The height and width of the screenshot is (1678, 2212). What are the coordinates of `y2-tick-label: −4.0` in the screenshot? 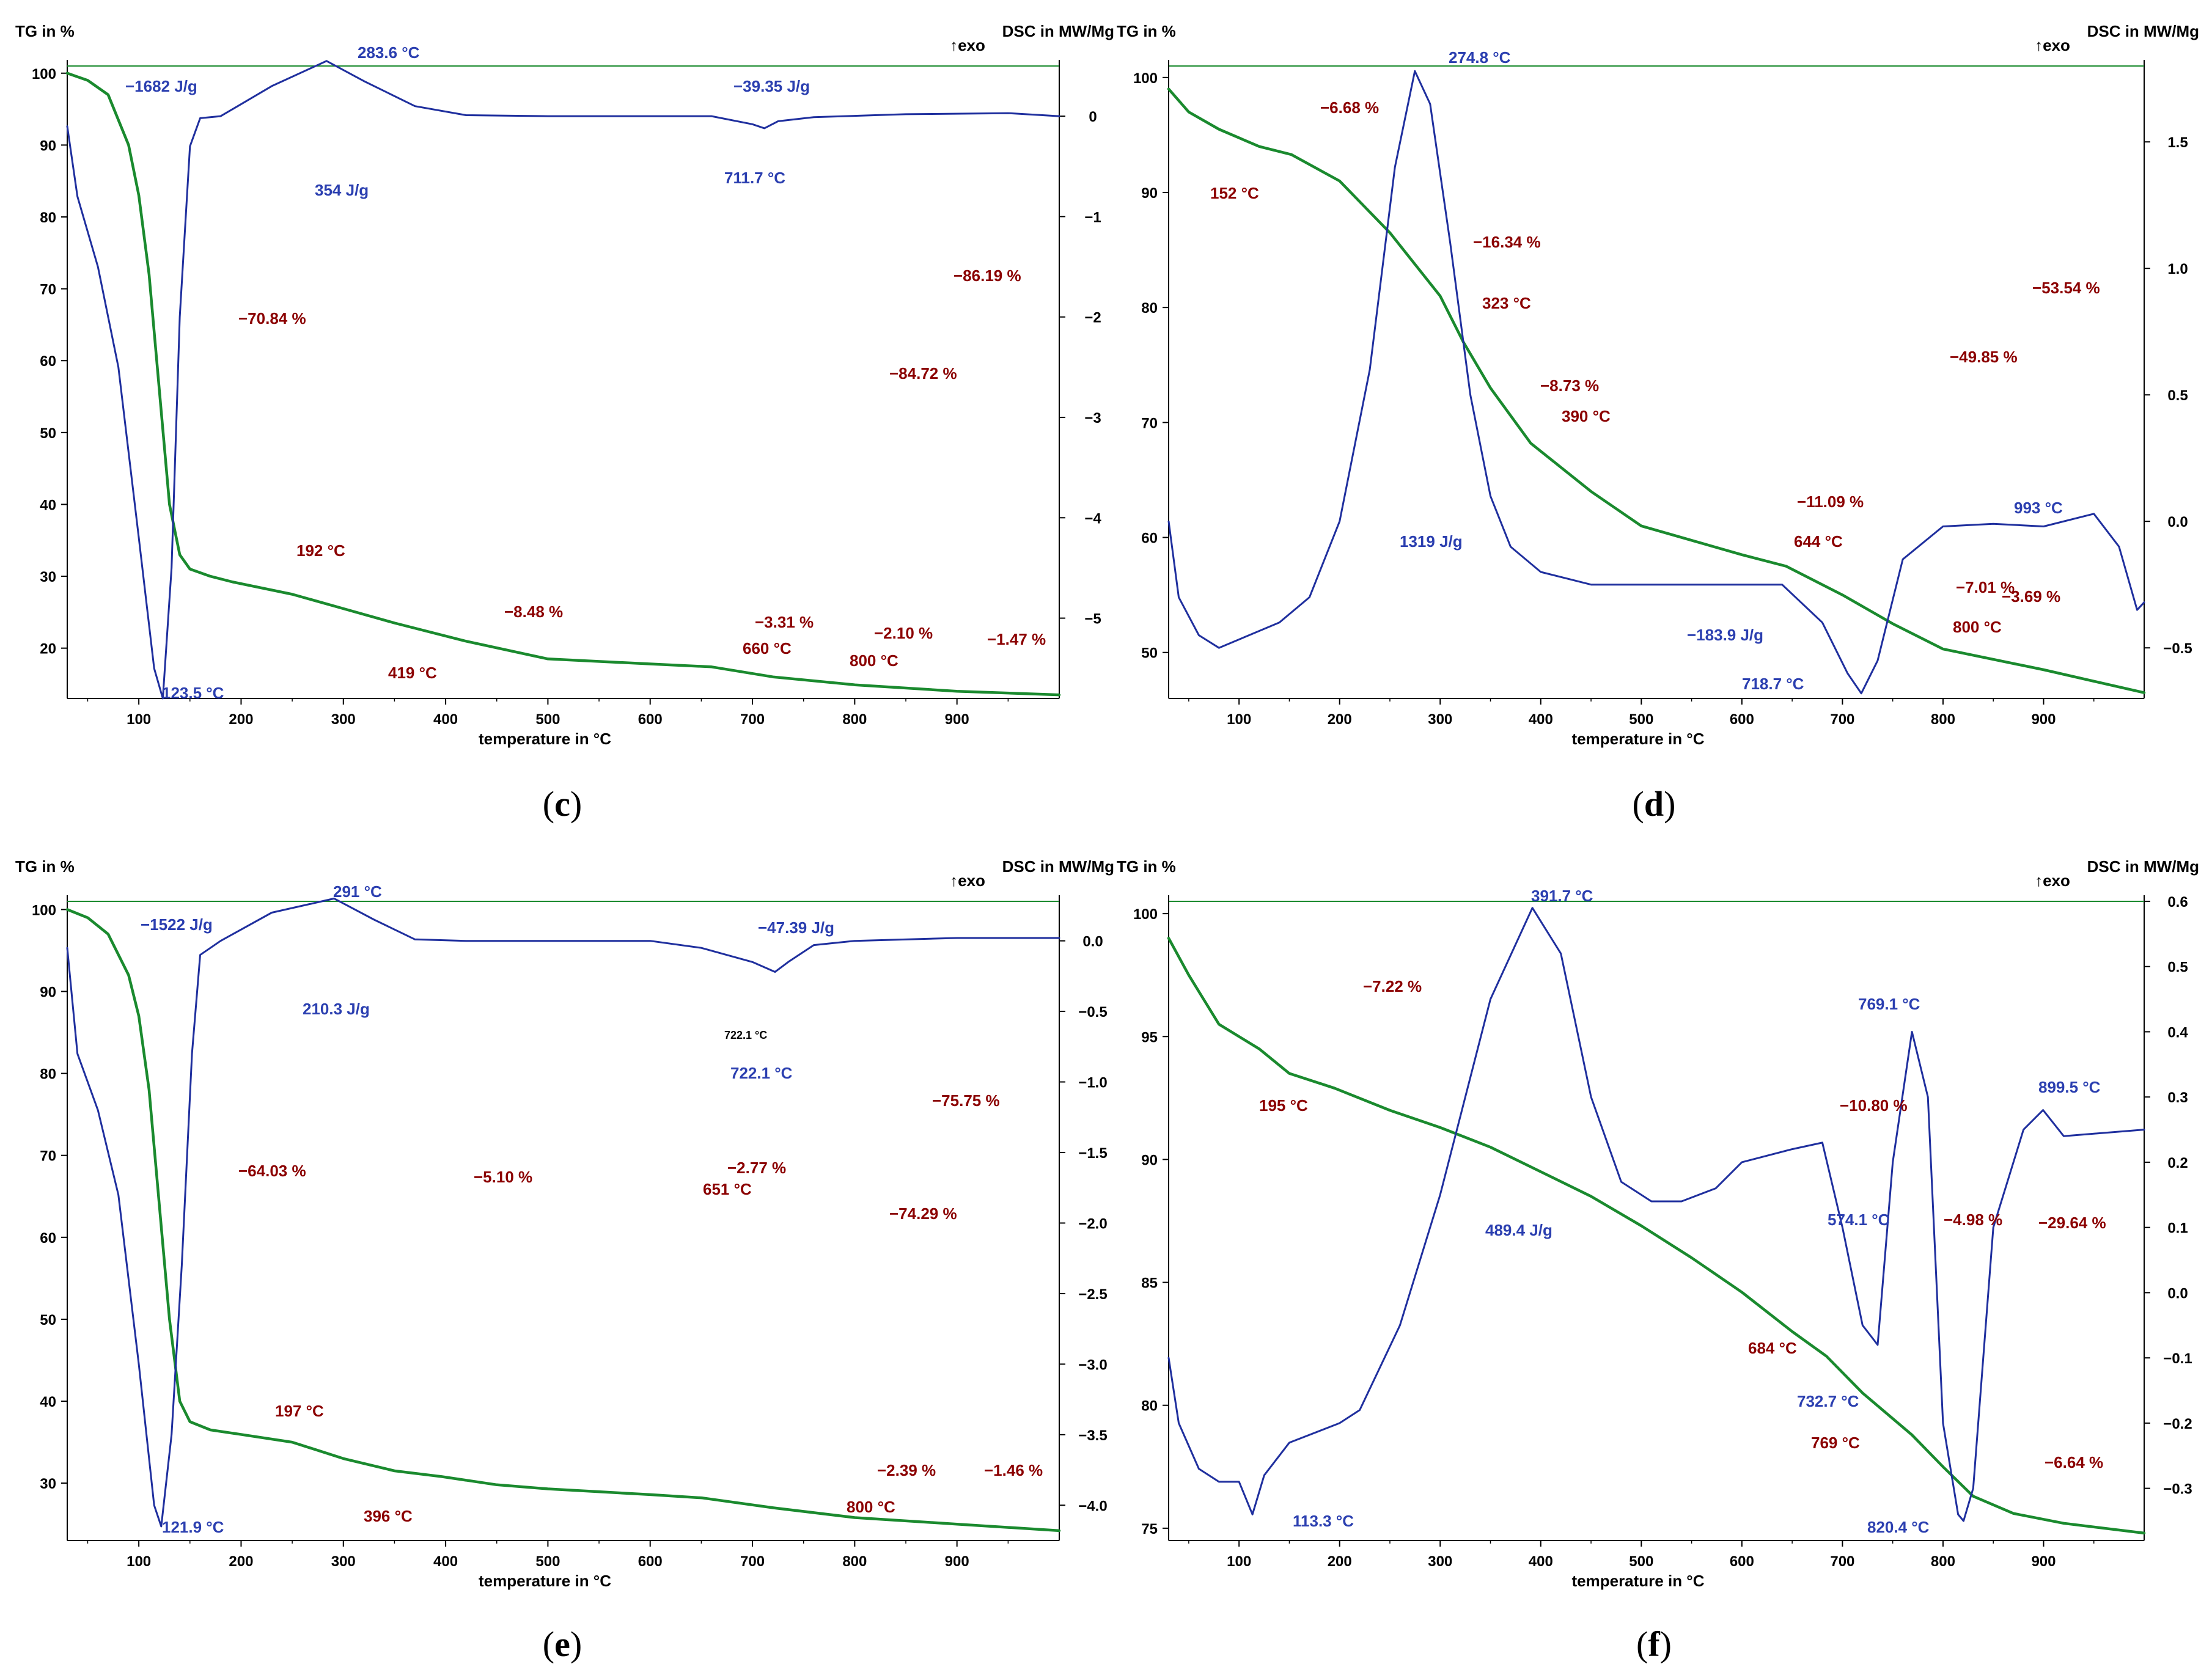 It's located at (1092, 1506).